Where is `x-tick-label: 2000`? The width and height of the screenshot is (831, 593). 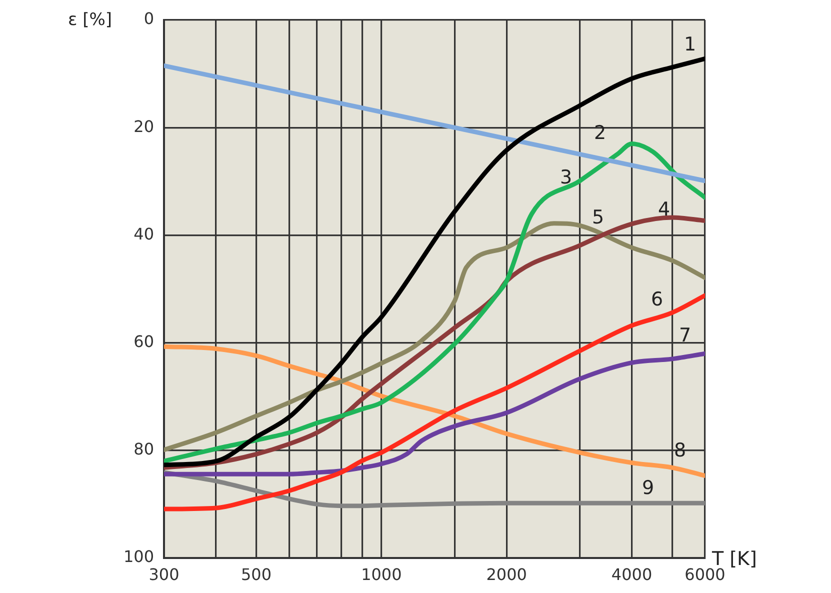 x-tick-label: 2000 is located at coordinates (506, 574).